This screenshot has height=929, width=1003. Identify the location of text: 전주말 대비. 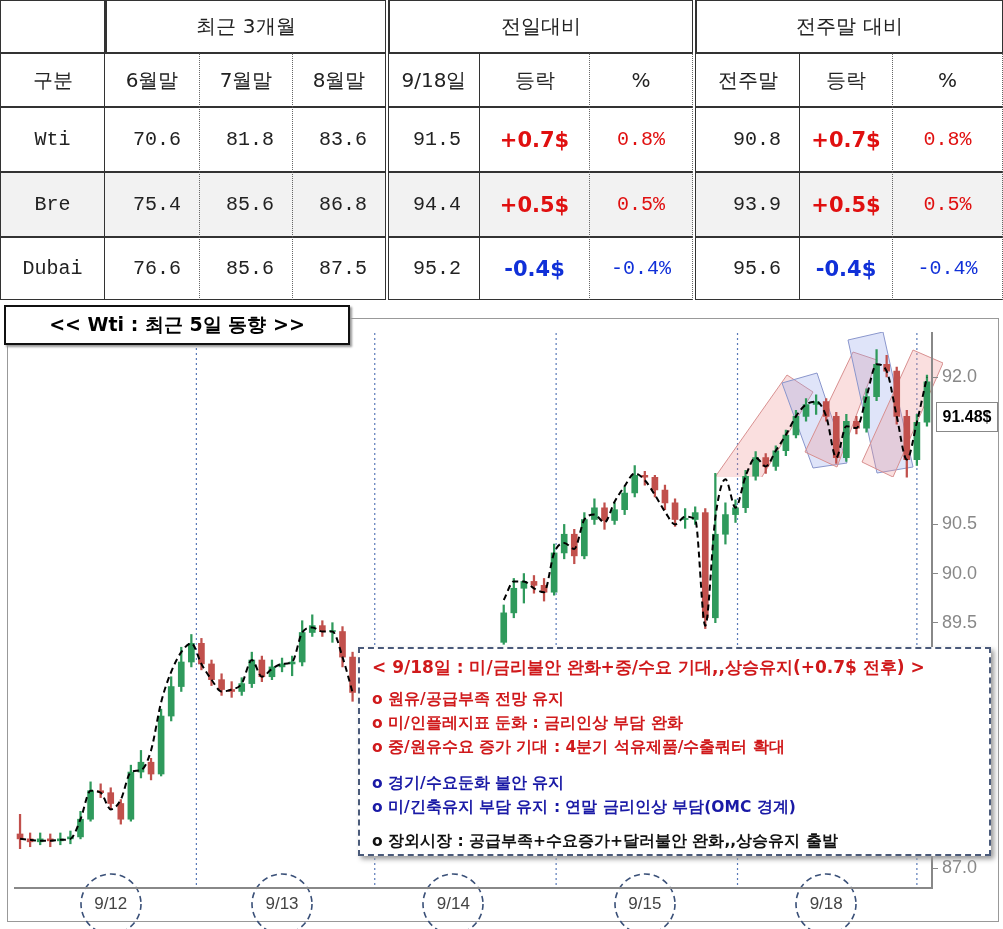
(849, 26).